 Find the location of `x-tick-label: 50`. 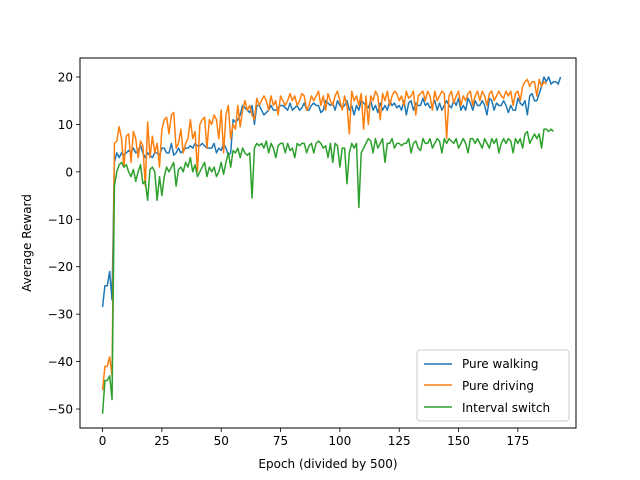

x-tick-label: 50 is located at coordinates (221, 441).